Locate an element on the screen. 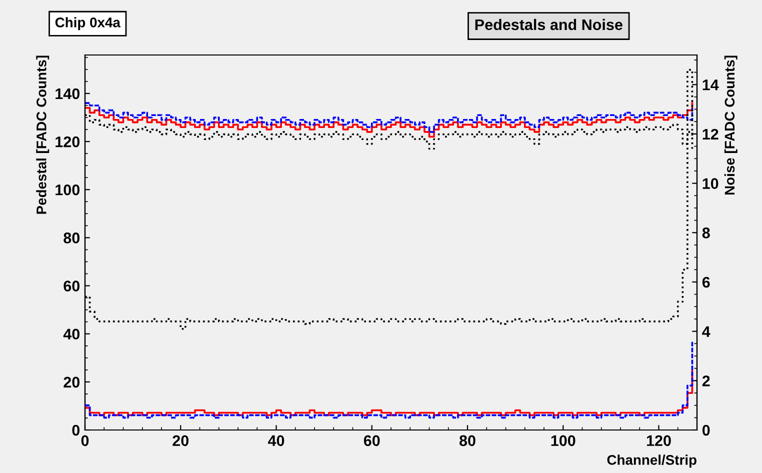  y2-tick-label: 2 is located at coordinates (706, 381).